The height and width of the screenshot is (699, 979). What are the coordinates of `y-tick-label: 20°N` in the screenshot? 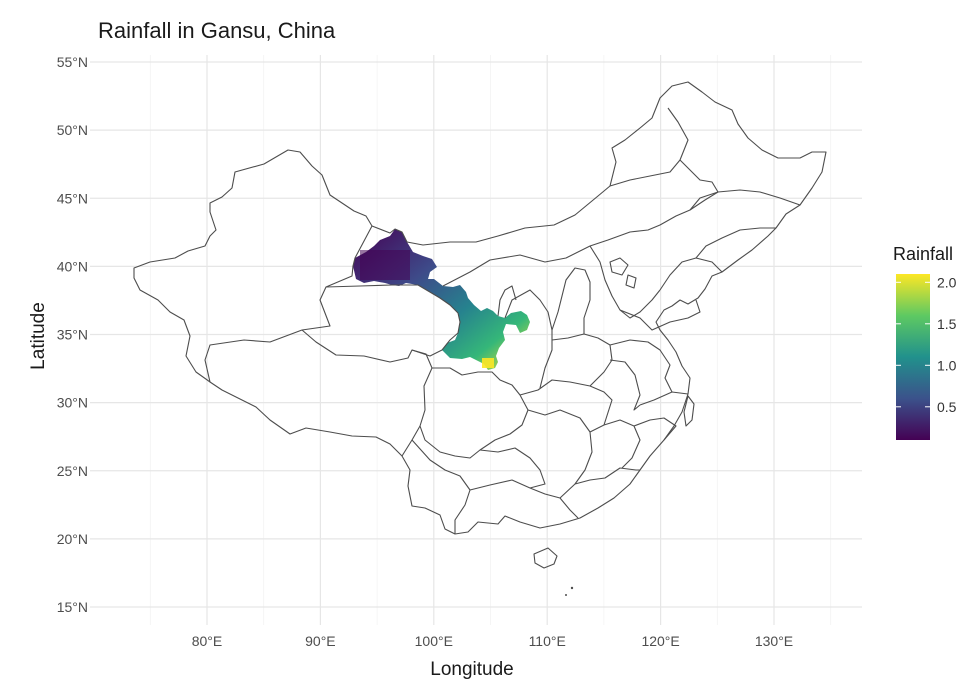 It's located at (72, 539).